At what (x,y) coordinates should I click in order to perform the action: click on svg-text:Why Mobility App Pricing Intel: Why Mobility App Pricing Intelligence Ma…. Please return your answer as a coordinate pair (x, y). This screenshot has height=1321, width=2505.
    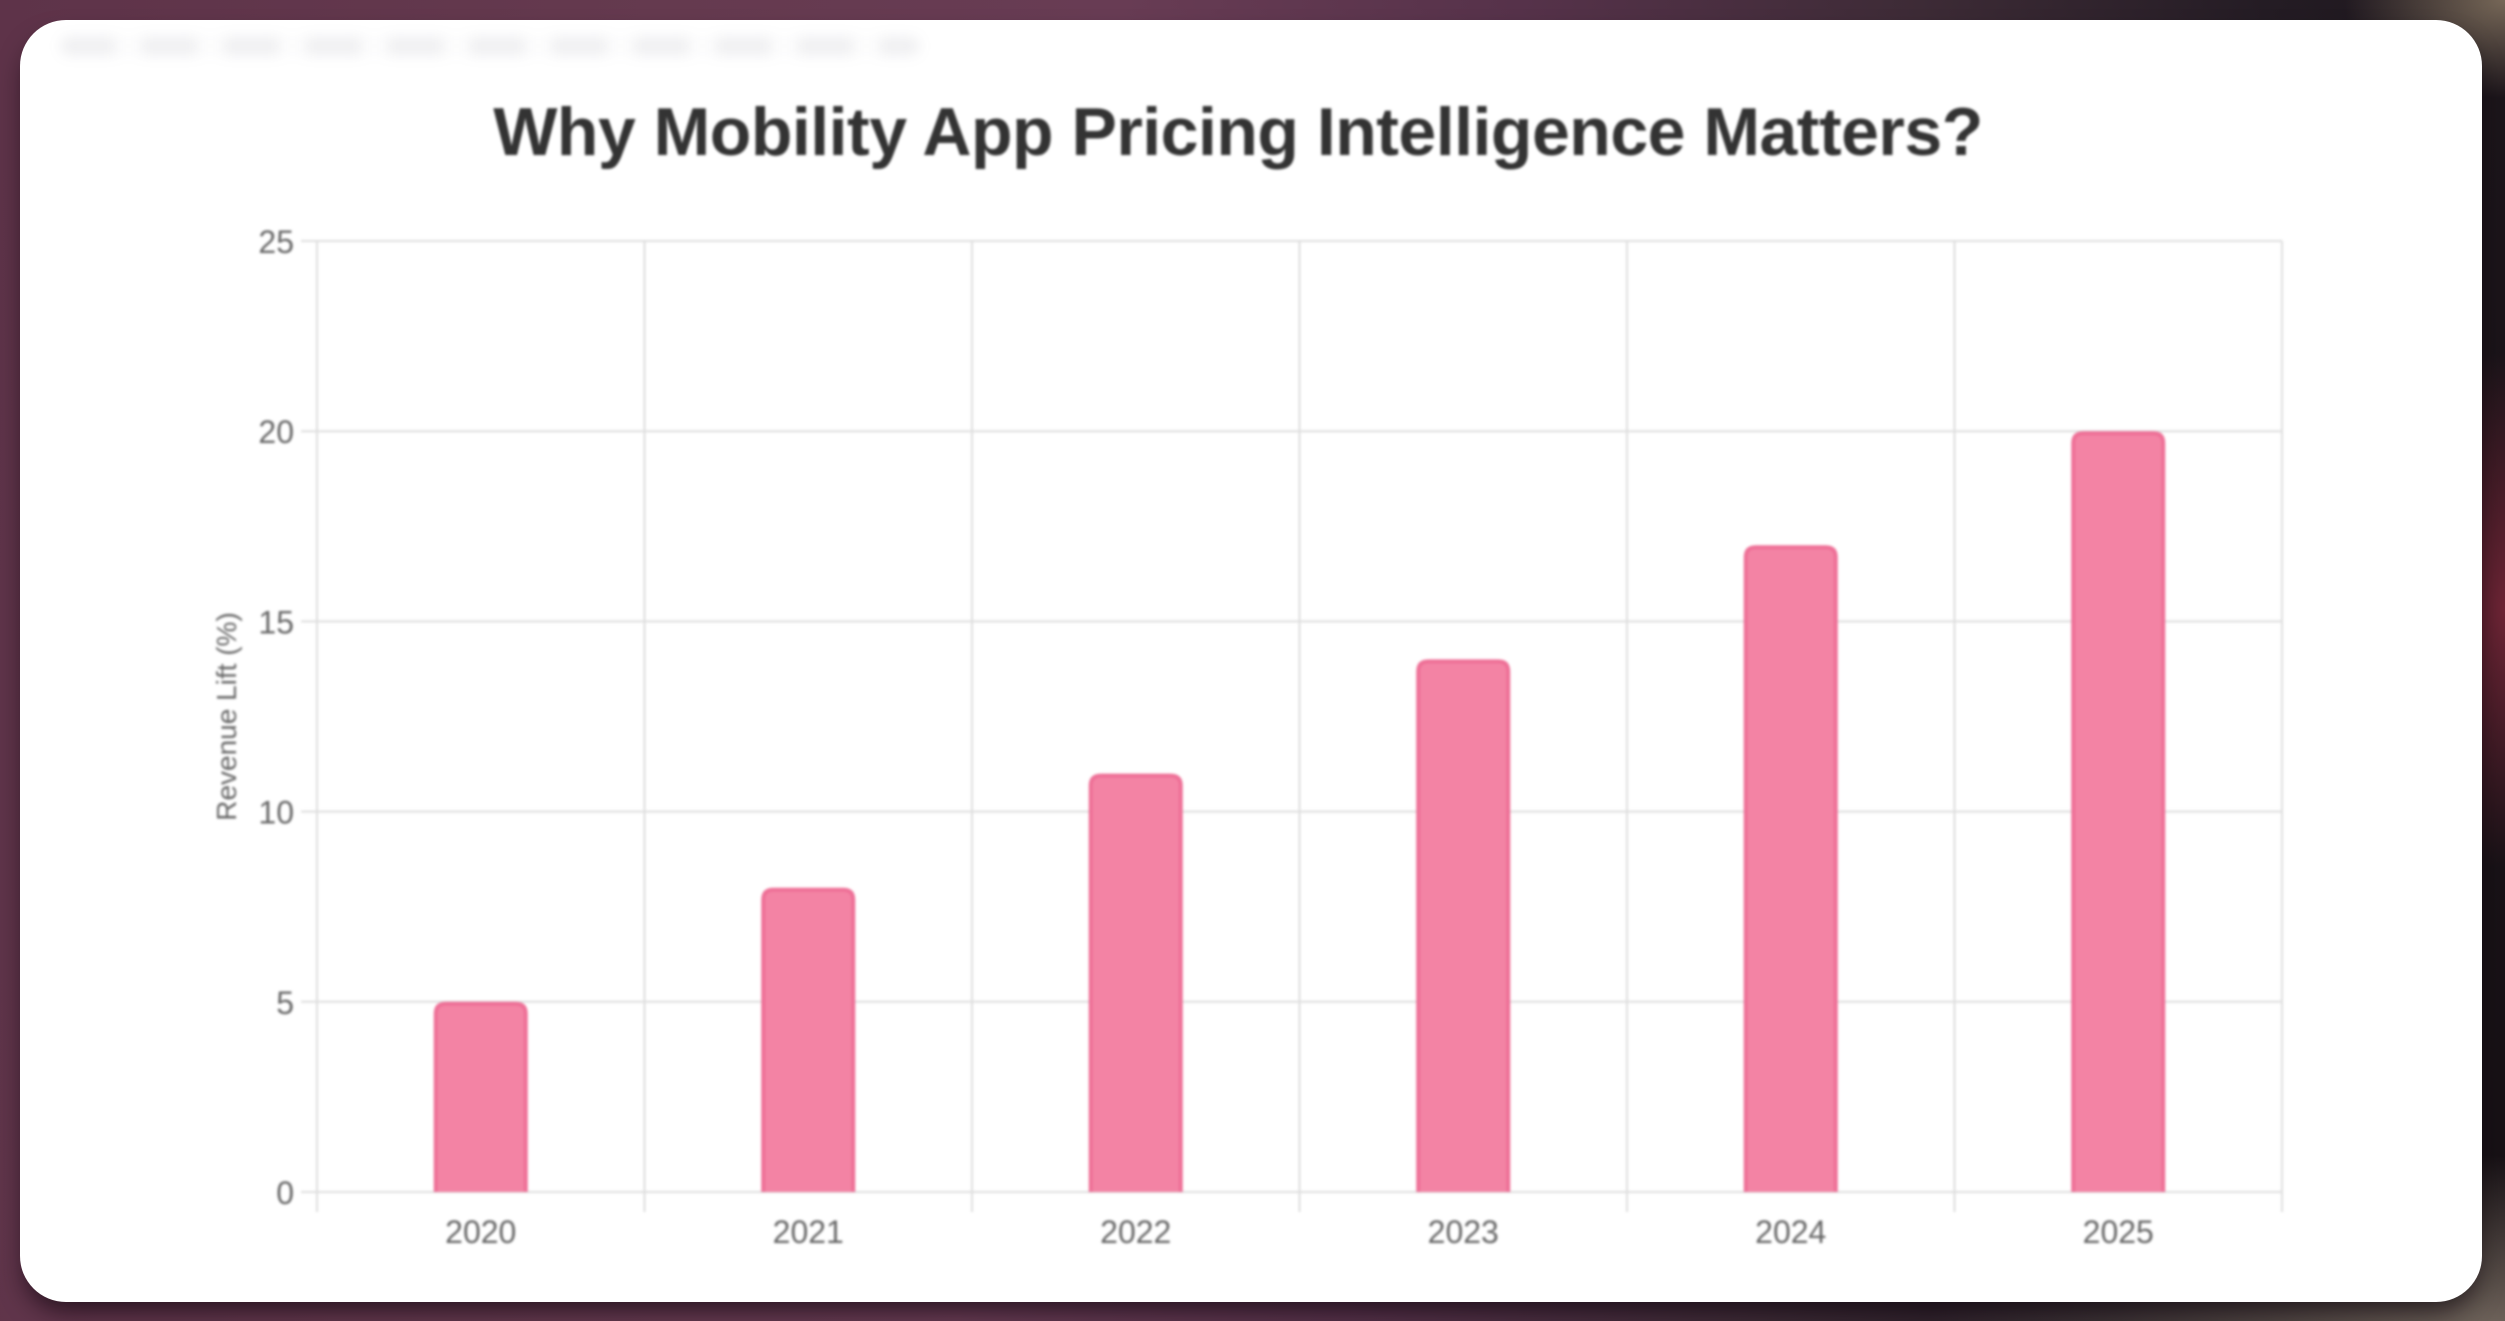
    Looking at the image, I should click on (1238, 132).